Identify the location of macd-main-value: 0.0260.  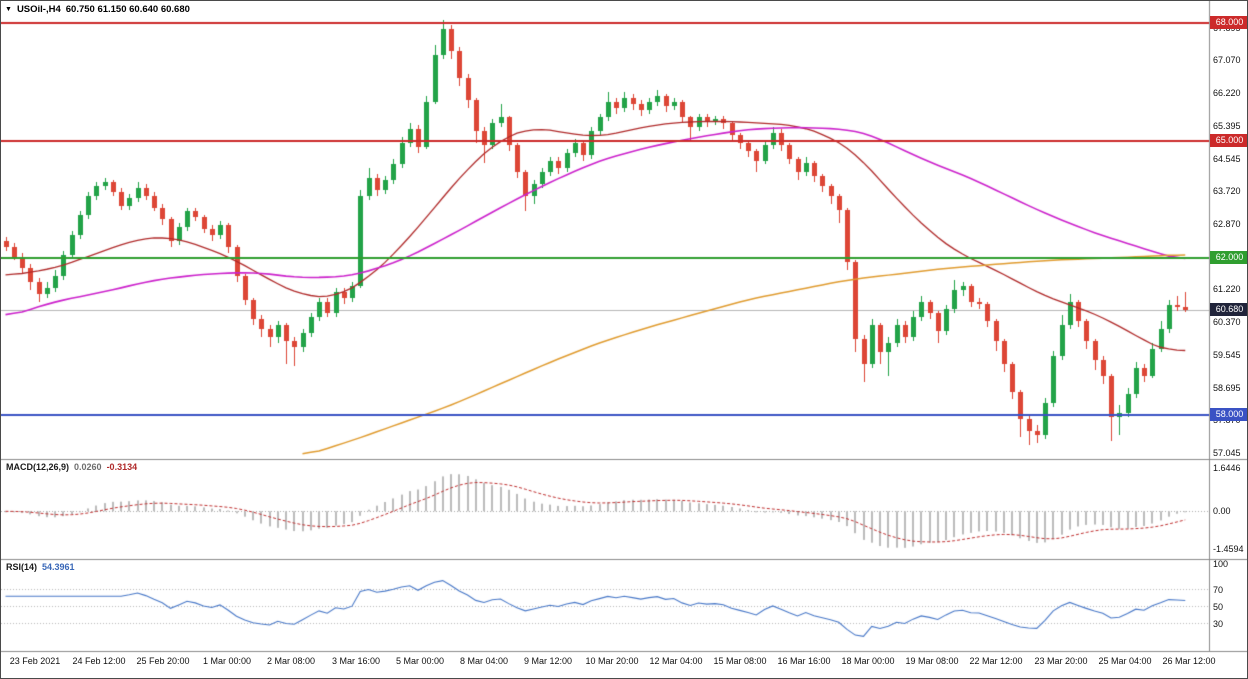
(88, 467).